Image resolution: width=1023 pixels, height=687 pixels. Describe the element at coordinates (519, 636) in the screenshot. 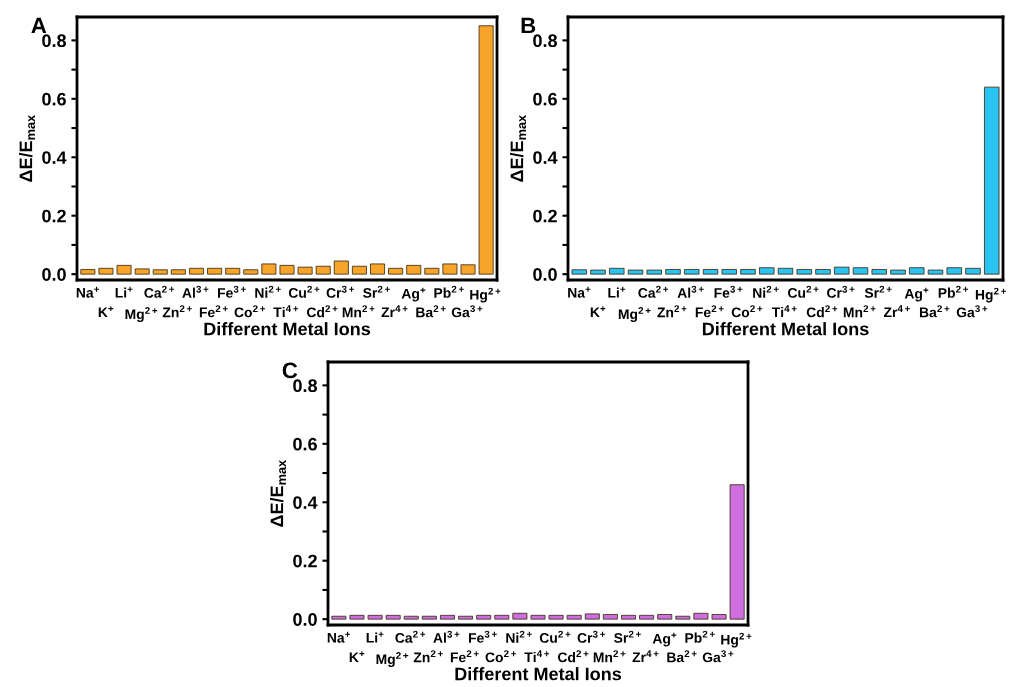

I see `x-tick-label: Ni$^{2+}$` at that location.